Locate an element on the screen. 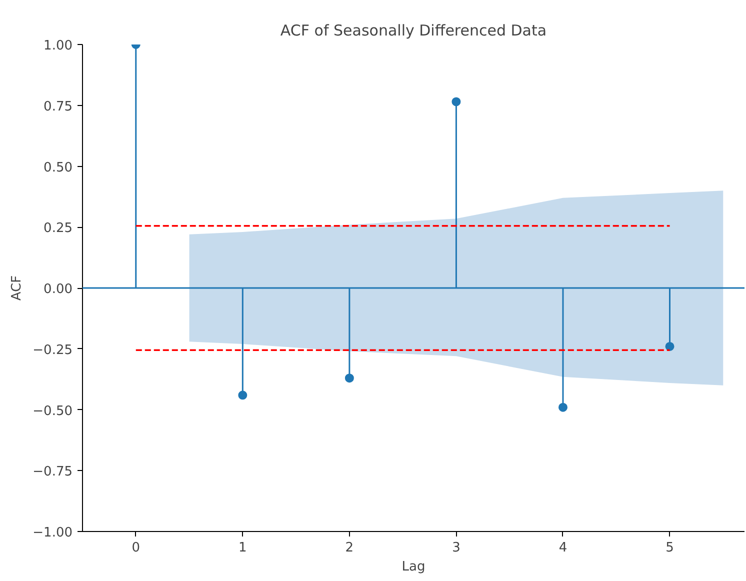 The image size is (746, 581). y-tick-label: −0.75 is located at coordinates (52, 472).